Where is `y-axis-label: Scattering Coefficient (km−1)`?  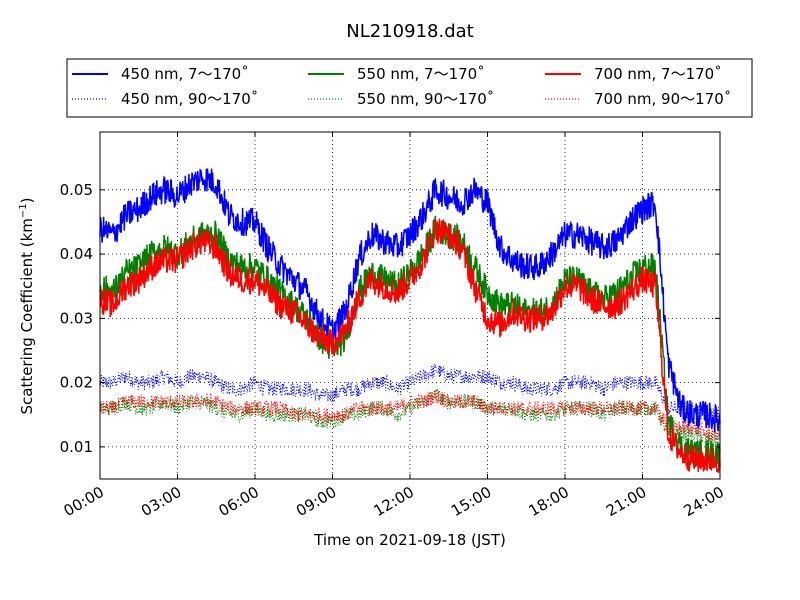 y-axis-label: Scattering Coefficient (km−1) is located at coordinates (27, 305).